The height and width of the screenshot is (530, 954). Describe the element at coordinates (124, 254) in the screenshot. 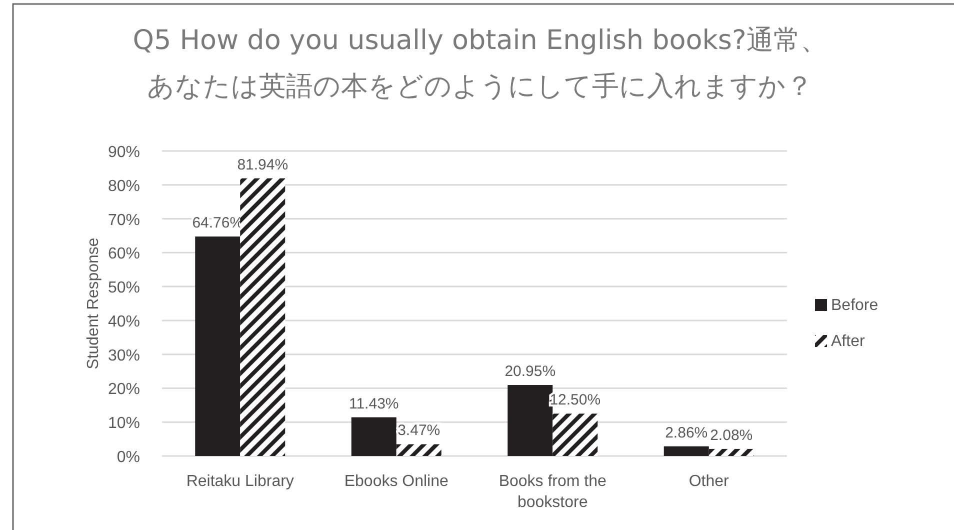

I see `y-tick-label: 60%` at that location.